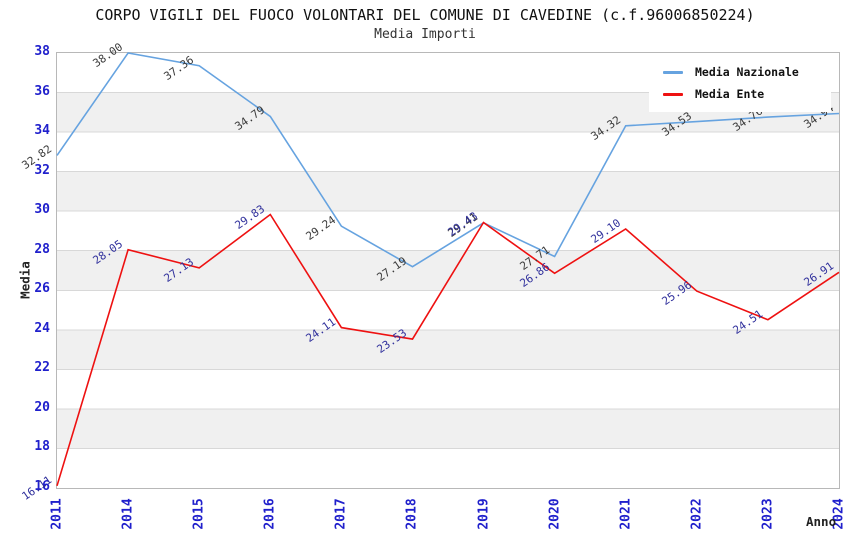 The width and height of the screenshot is (850, 550). Describe the element at coordinates (626, 514) in the screenshot. I see `x-tick-label: 2021` at that location.